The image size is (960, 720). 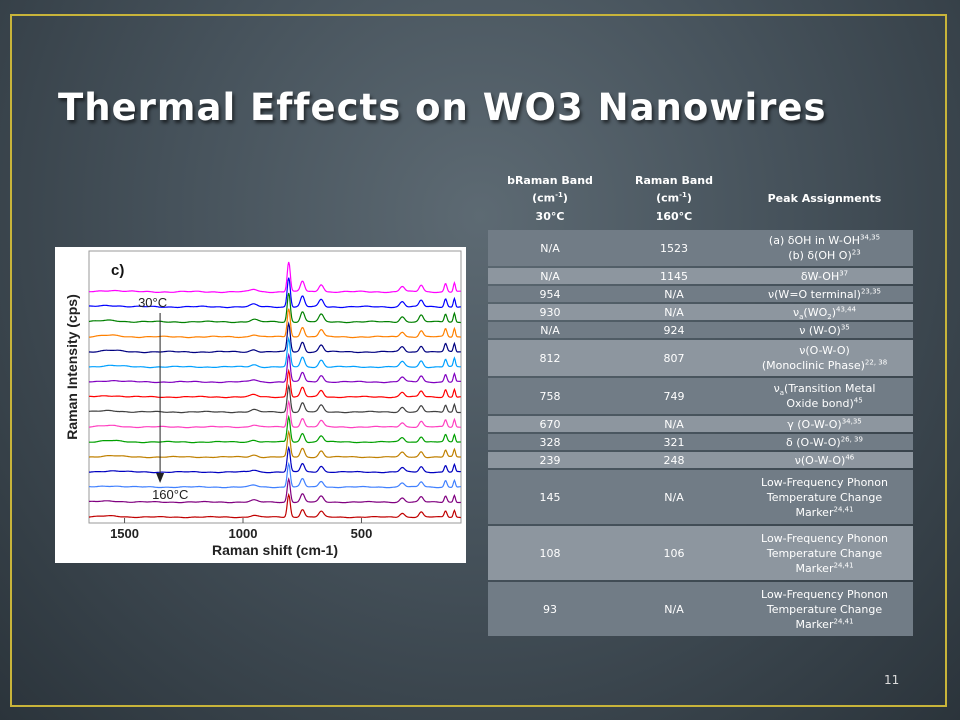 What do you see at coordinates (700, 424) in the screenshot?
I see `table-row: 670 N/A γ (O-W-O)34,35` at bounding box center [700, 424].